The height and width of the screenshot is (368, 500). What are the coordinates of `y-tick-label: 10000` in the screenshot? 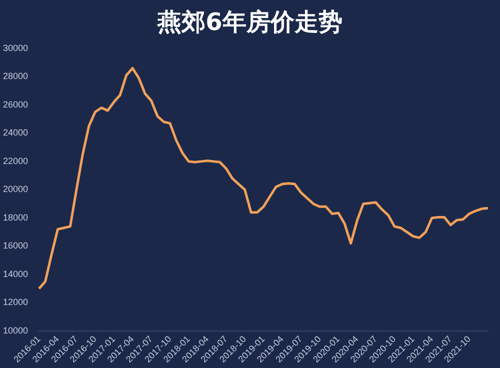 It's located at (15, 330).